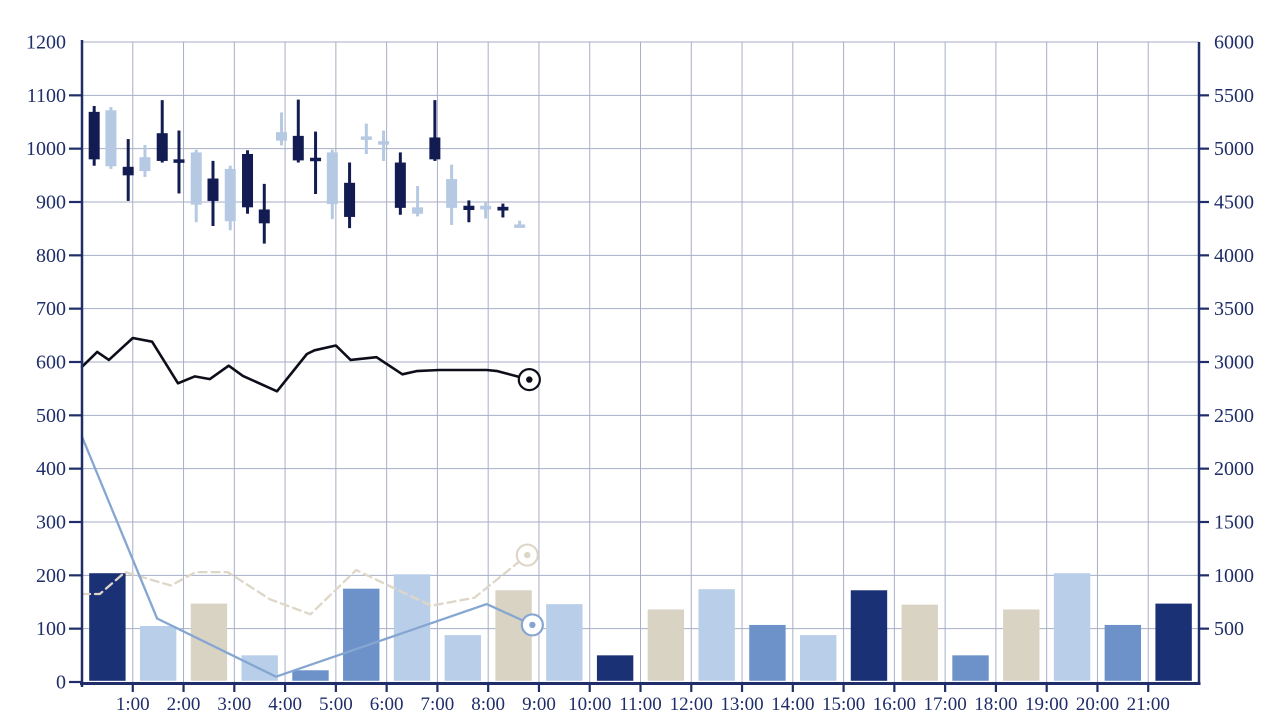 Image resolution: width=1280 pixels, height=720 pixels. What do you see at coordinates (691, 704) in the screenshot?
I see `svg-text: 12:00` at bounding box center [691, 704].